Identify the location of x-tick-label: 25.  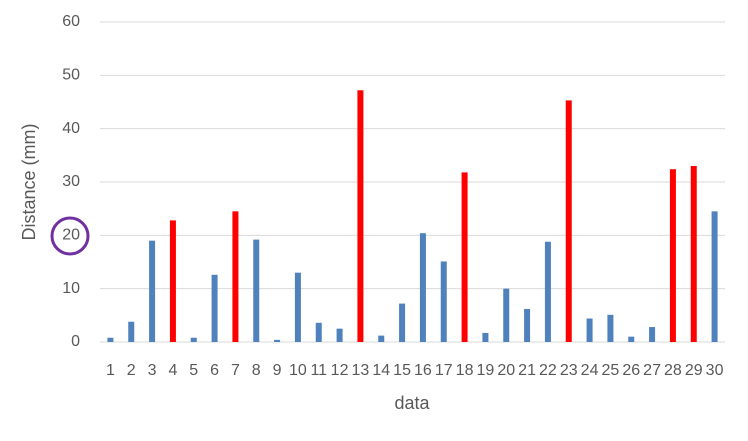
(611, 370).